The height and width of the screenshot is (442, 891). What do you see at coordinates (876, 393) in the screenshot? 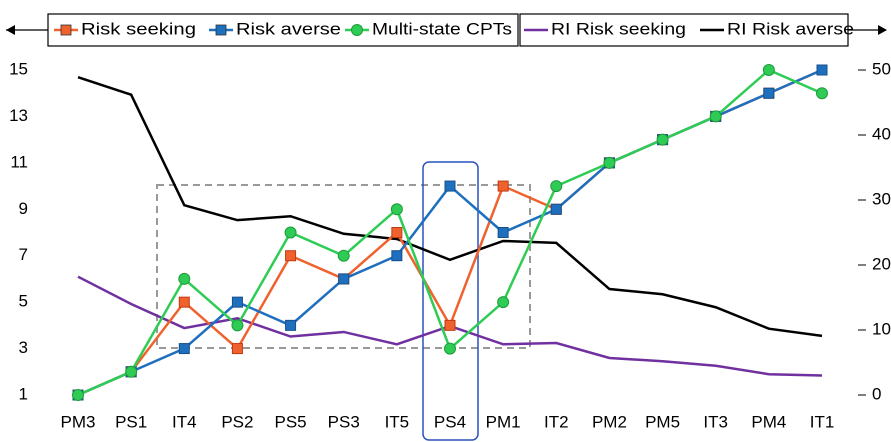
I see `y2-tick-label: 0` at bounding box center [876, 393].